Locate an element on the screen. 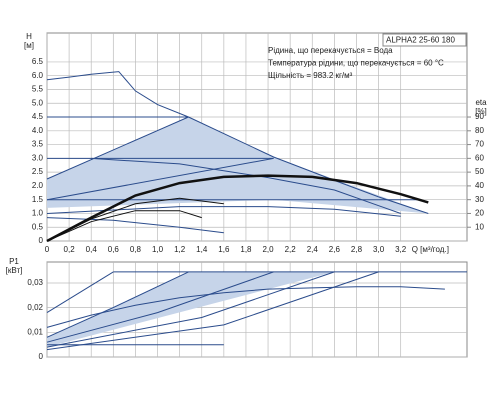 Image resolution: width=500 pixels, height=405 pixels. annotation: Щільність = 983.2 кг/м³ is located at coordinates (310, 75).